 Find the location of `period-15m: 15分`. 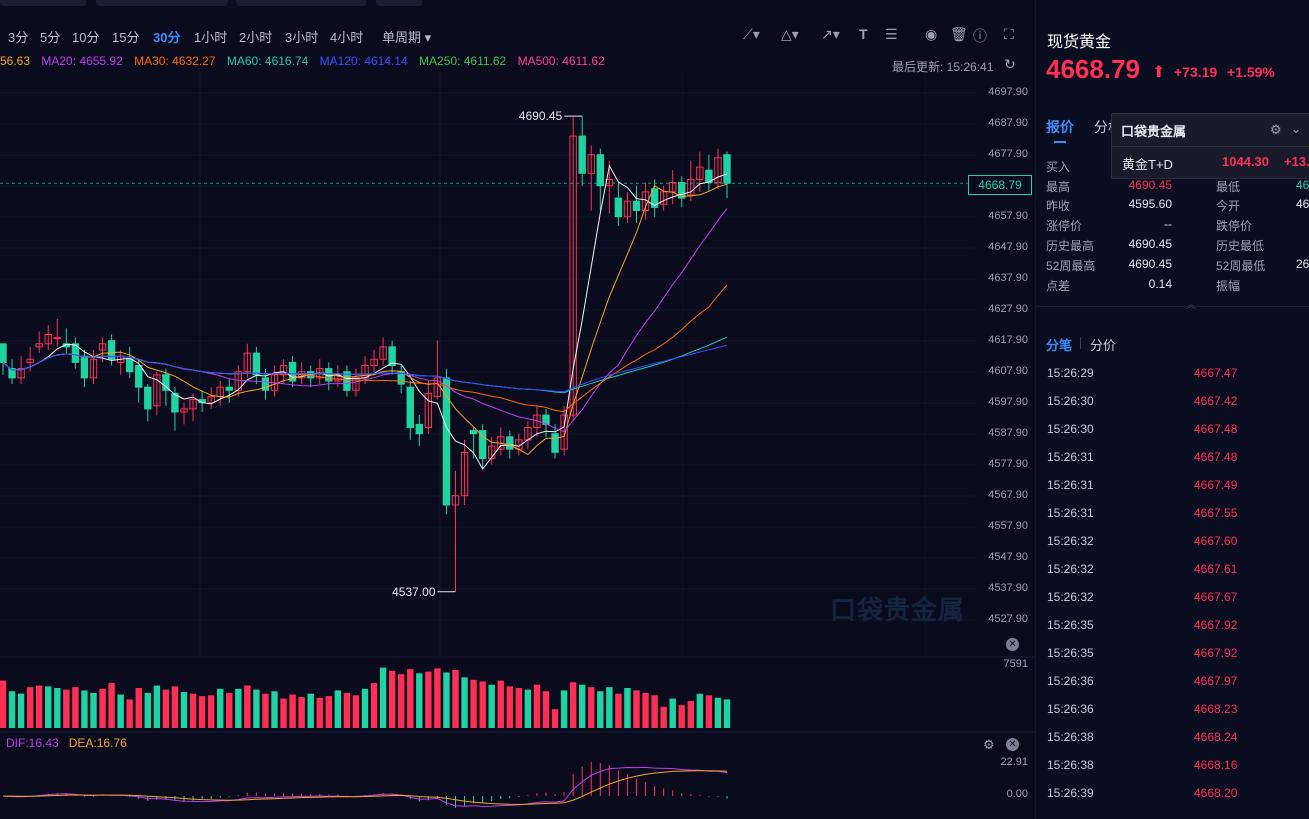

period-15m: 15分 is located at coordinates (126, 37).